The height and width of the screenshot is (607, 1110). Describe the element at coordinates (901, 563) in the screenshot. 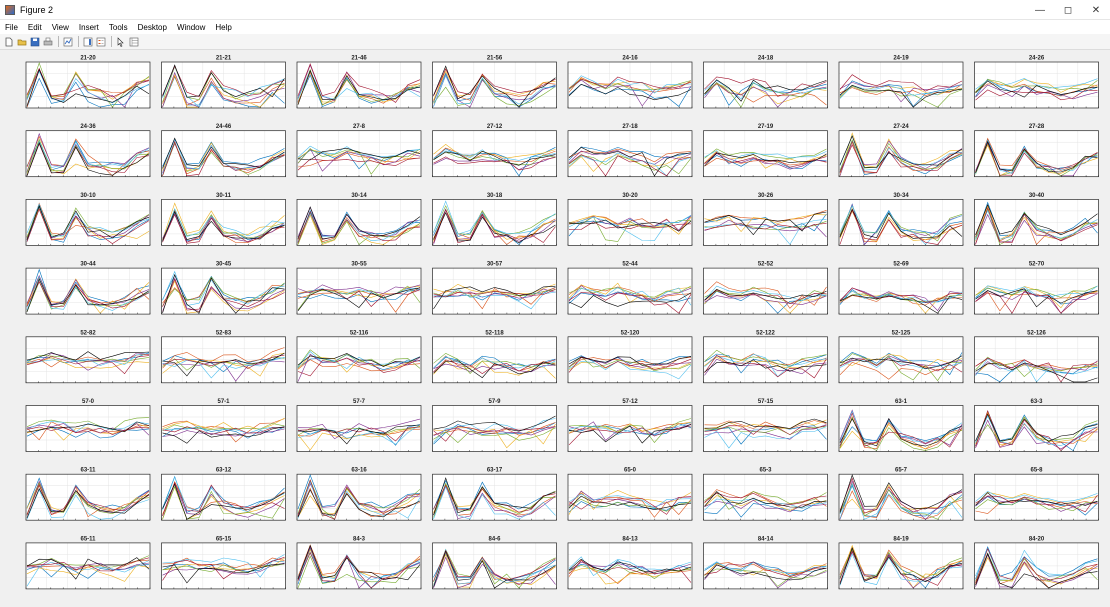

I see `subplot-84-19: 84-19` at that location.